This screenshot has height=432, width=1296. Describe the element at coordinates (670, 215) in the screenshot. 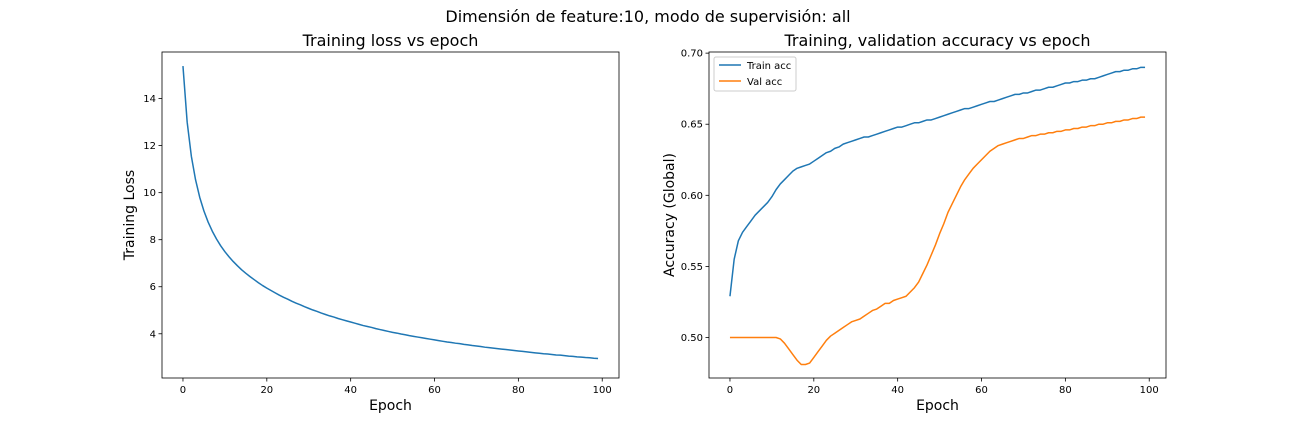

I see `accuracy-chart-ylabel: Accuracy (Global)` at that location.